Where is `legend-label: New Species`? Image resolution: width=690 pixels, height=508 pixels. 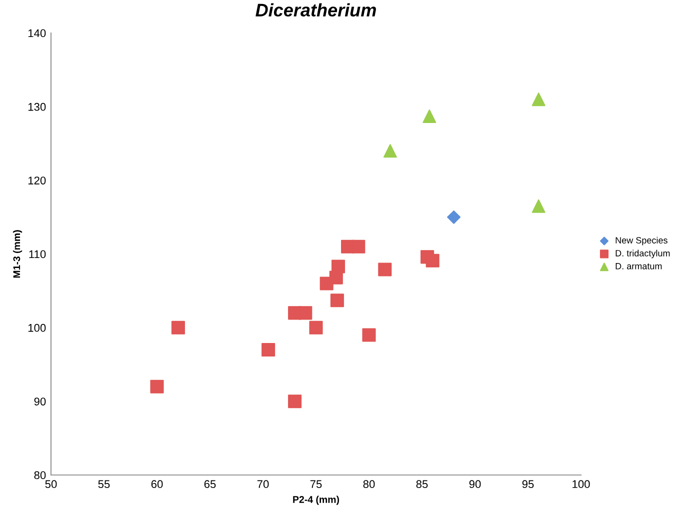 legend-label: New Species is located at coordinates (642, 241).